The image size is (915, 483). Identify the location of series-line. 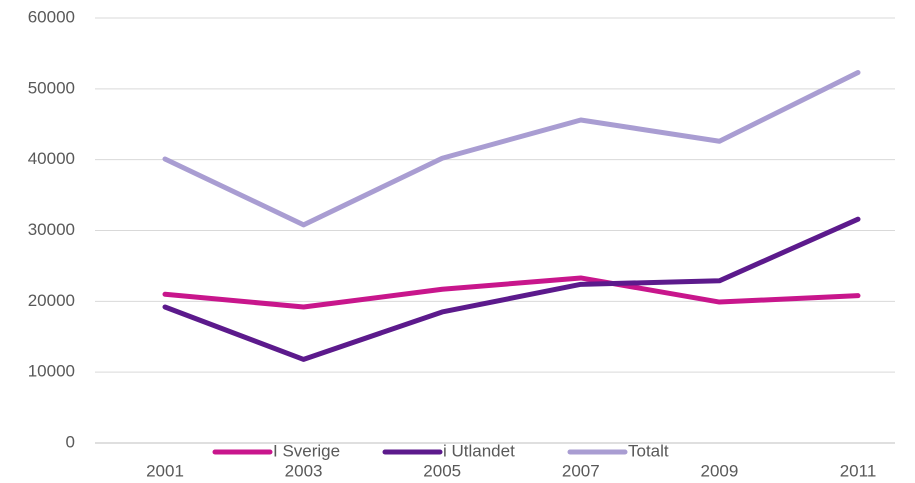
(511, 292).